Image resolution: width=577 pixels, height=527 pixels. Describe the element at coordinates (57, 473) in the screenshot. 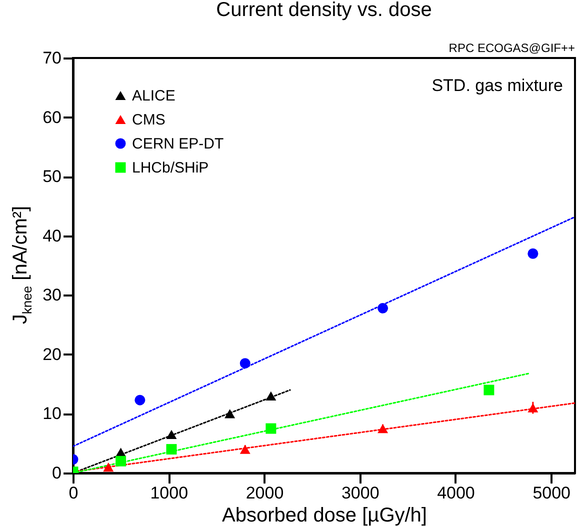

I see `y-tick-label: 0` at that location.